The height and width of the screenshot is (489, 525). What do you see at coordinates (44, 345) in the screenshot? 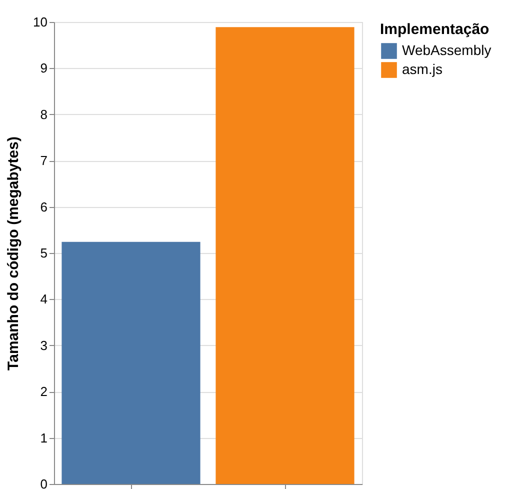
I see `y-tick-label: 3` at bounding box center [44, 345].